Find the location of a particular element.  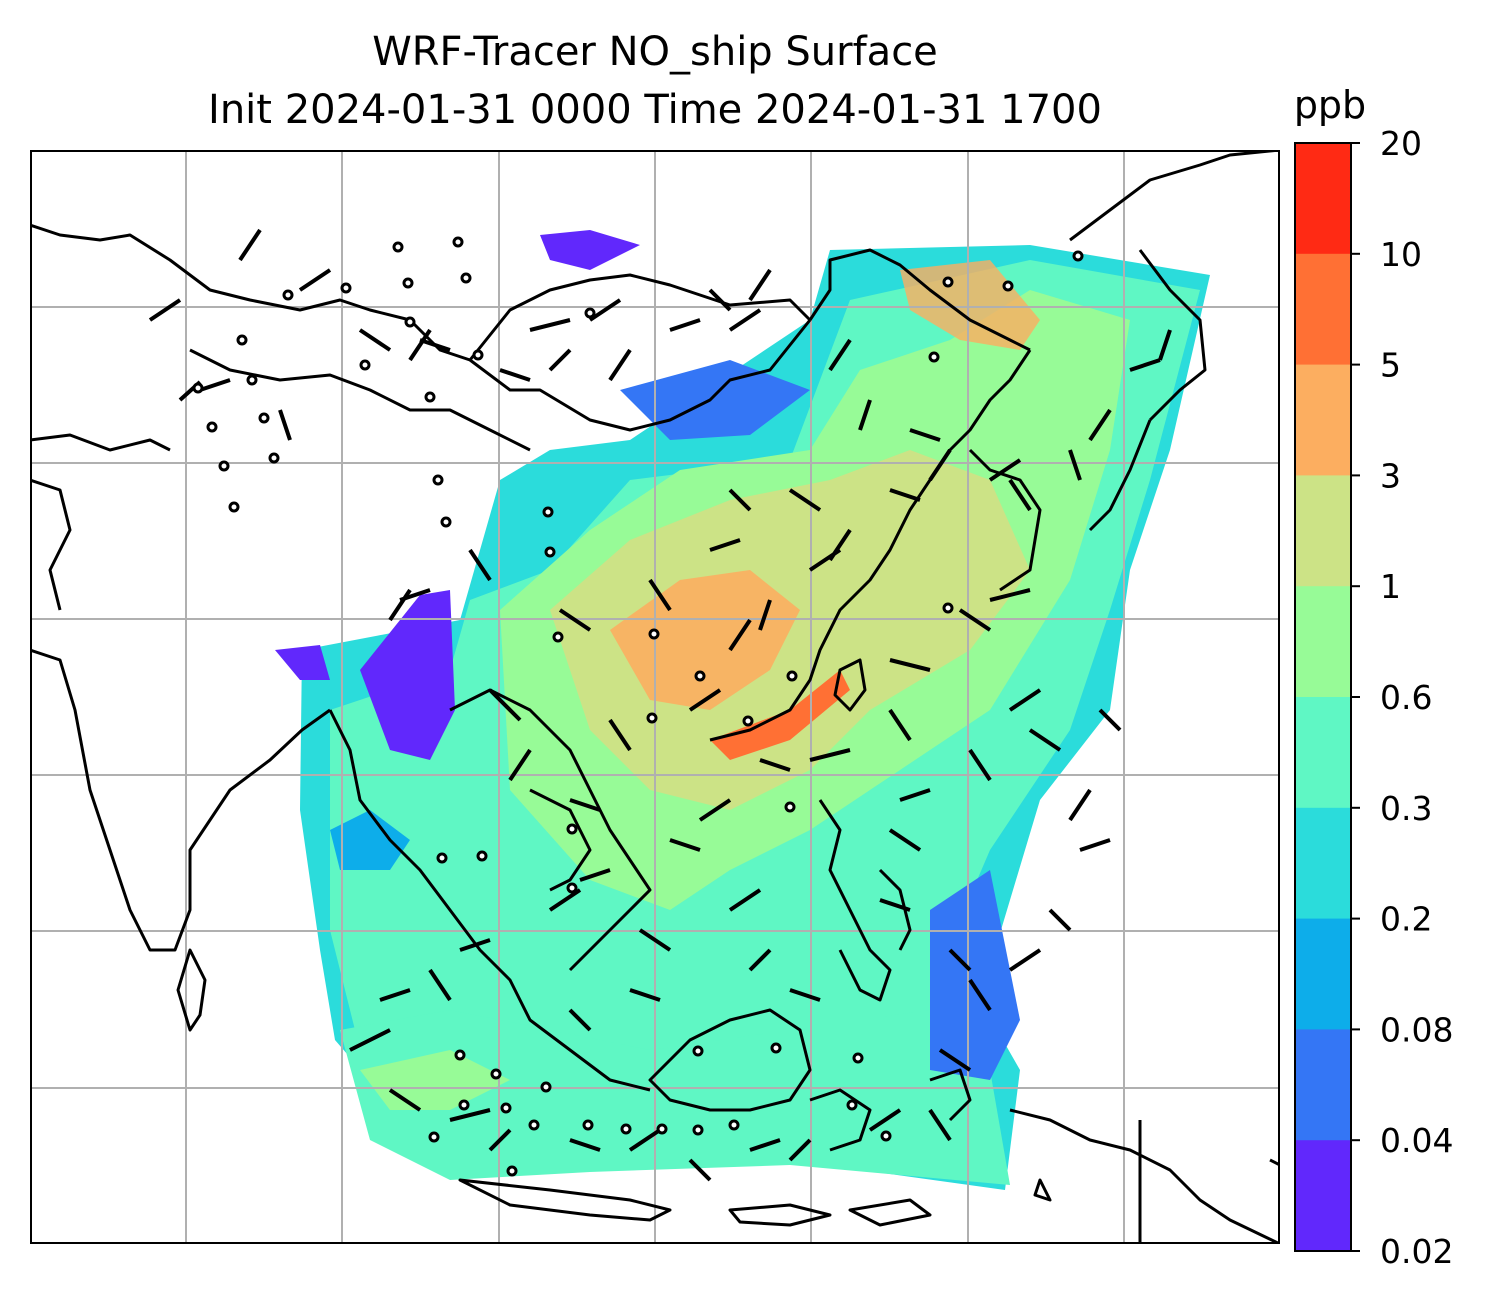

colorbar-tick-label: 0.08 is located at coordinates (1416, 1029).